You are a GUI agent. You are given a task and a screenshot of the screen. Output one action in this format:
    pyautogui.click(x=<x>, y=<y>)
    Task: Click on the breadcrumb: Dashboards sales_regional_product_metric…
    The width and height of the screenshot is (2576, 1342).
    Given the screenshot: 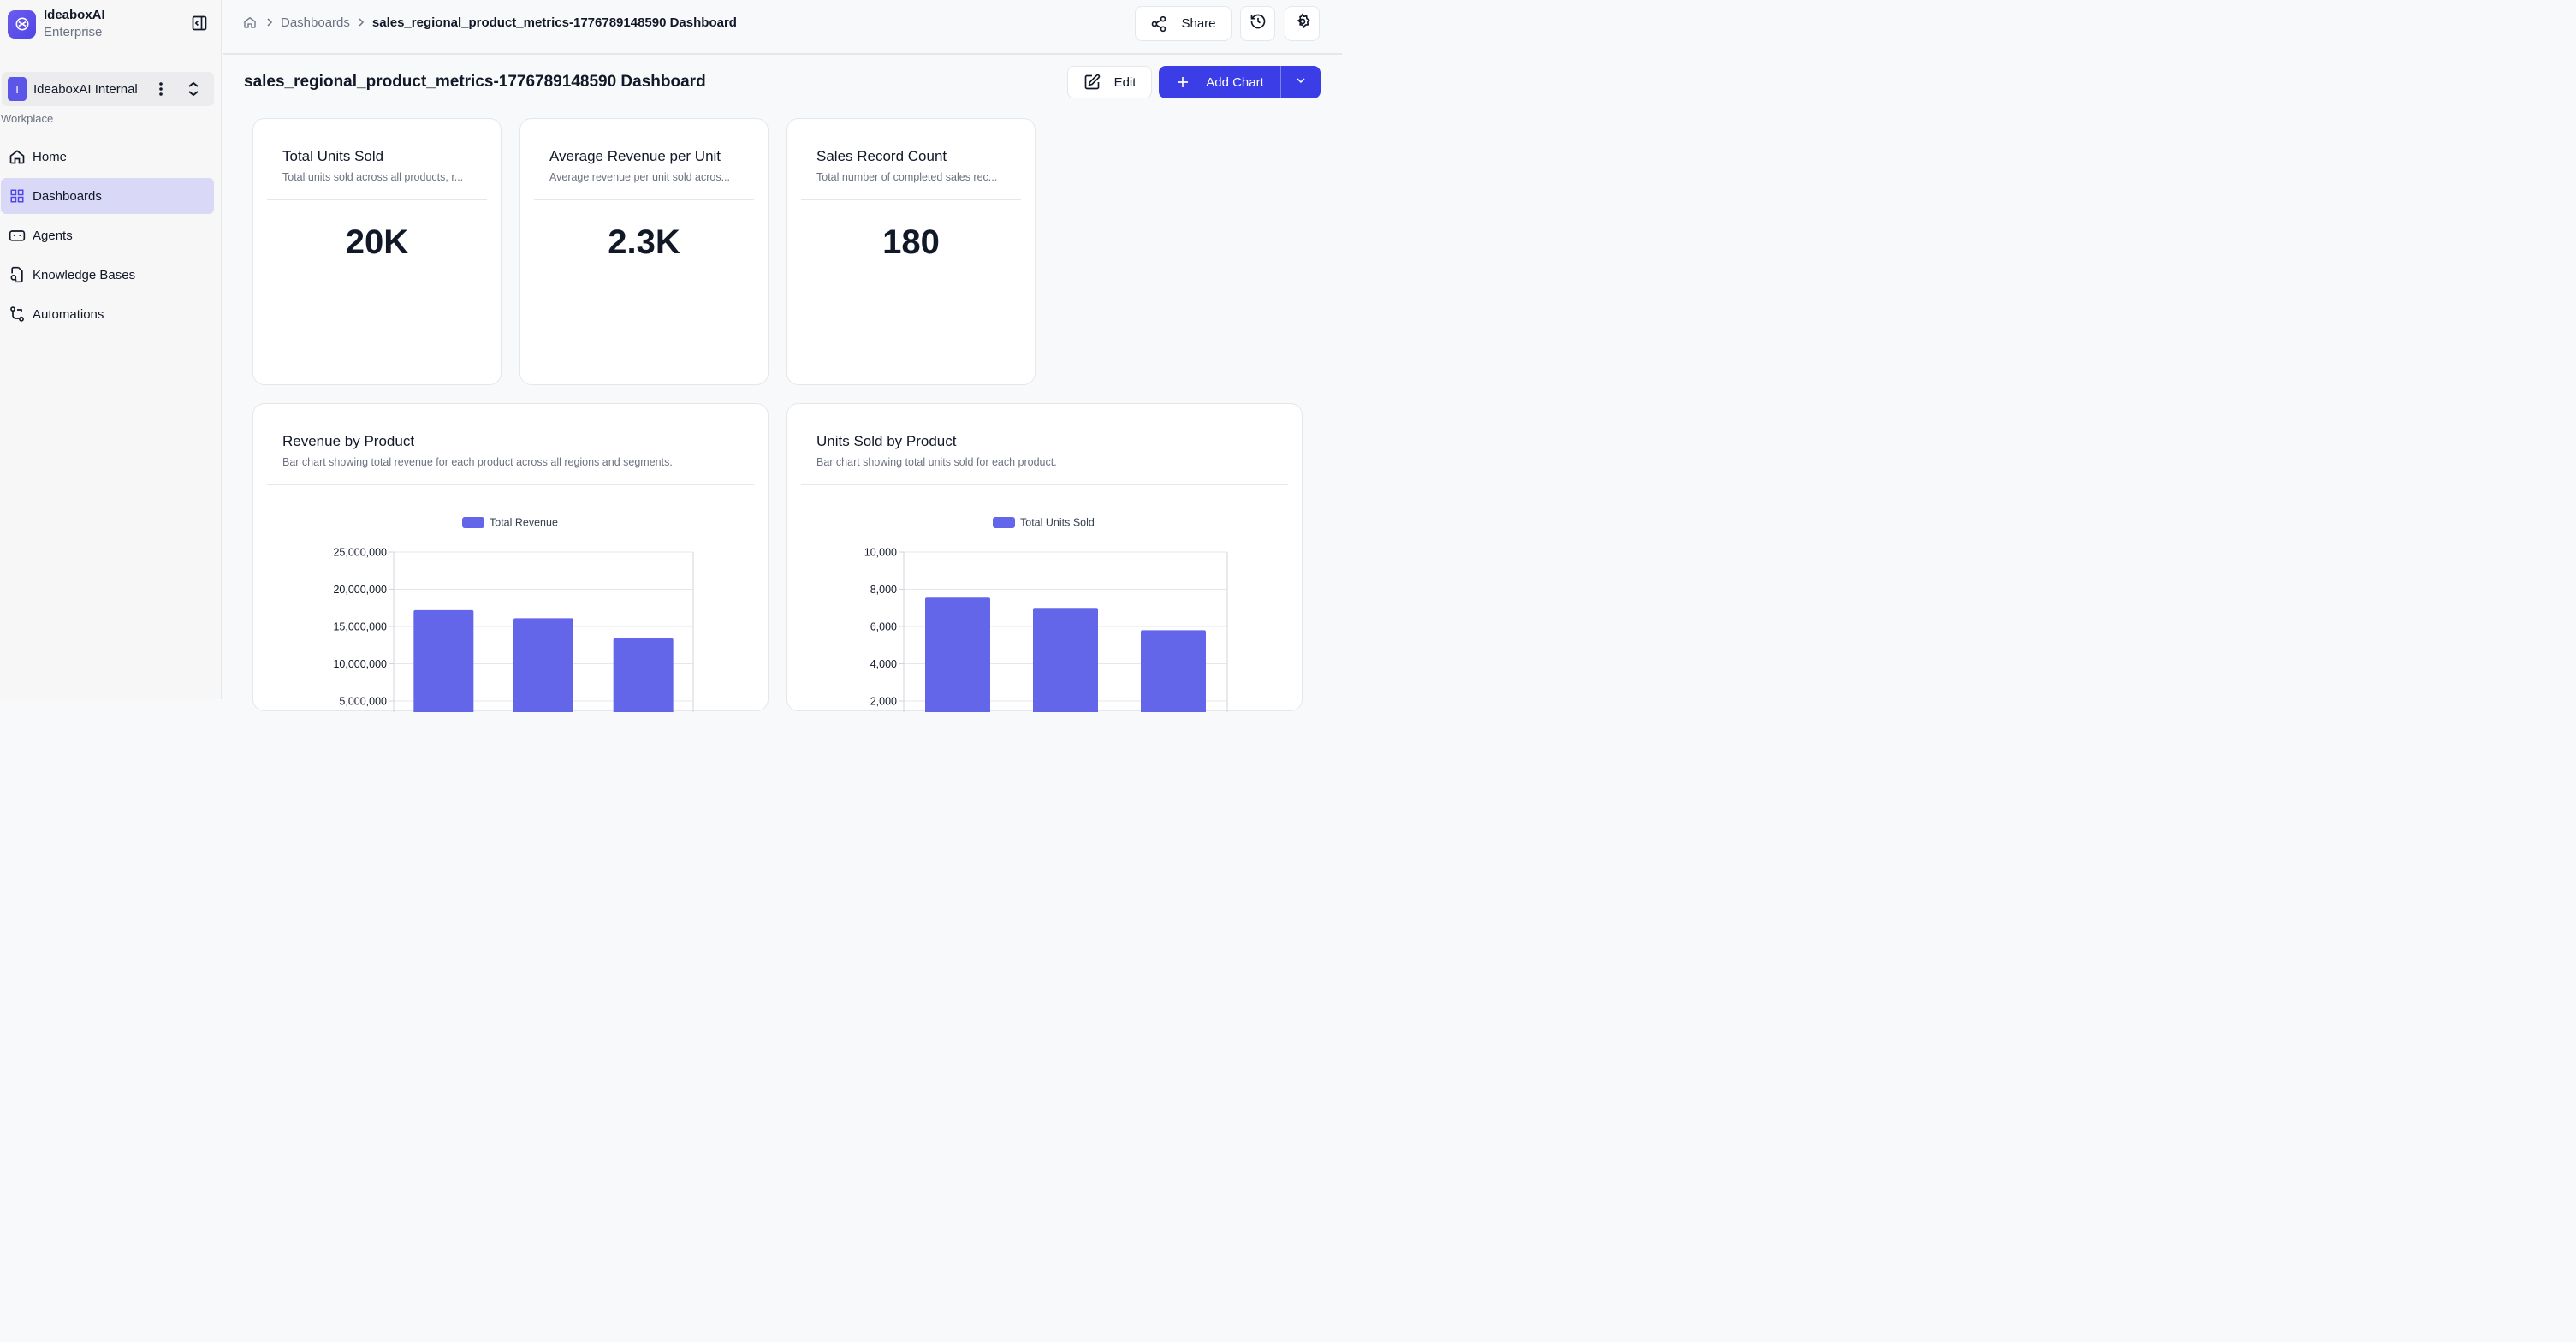 What is the action you would take?
    pyautogui.click(x=490, y=22)
    